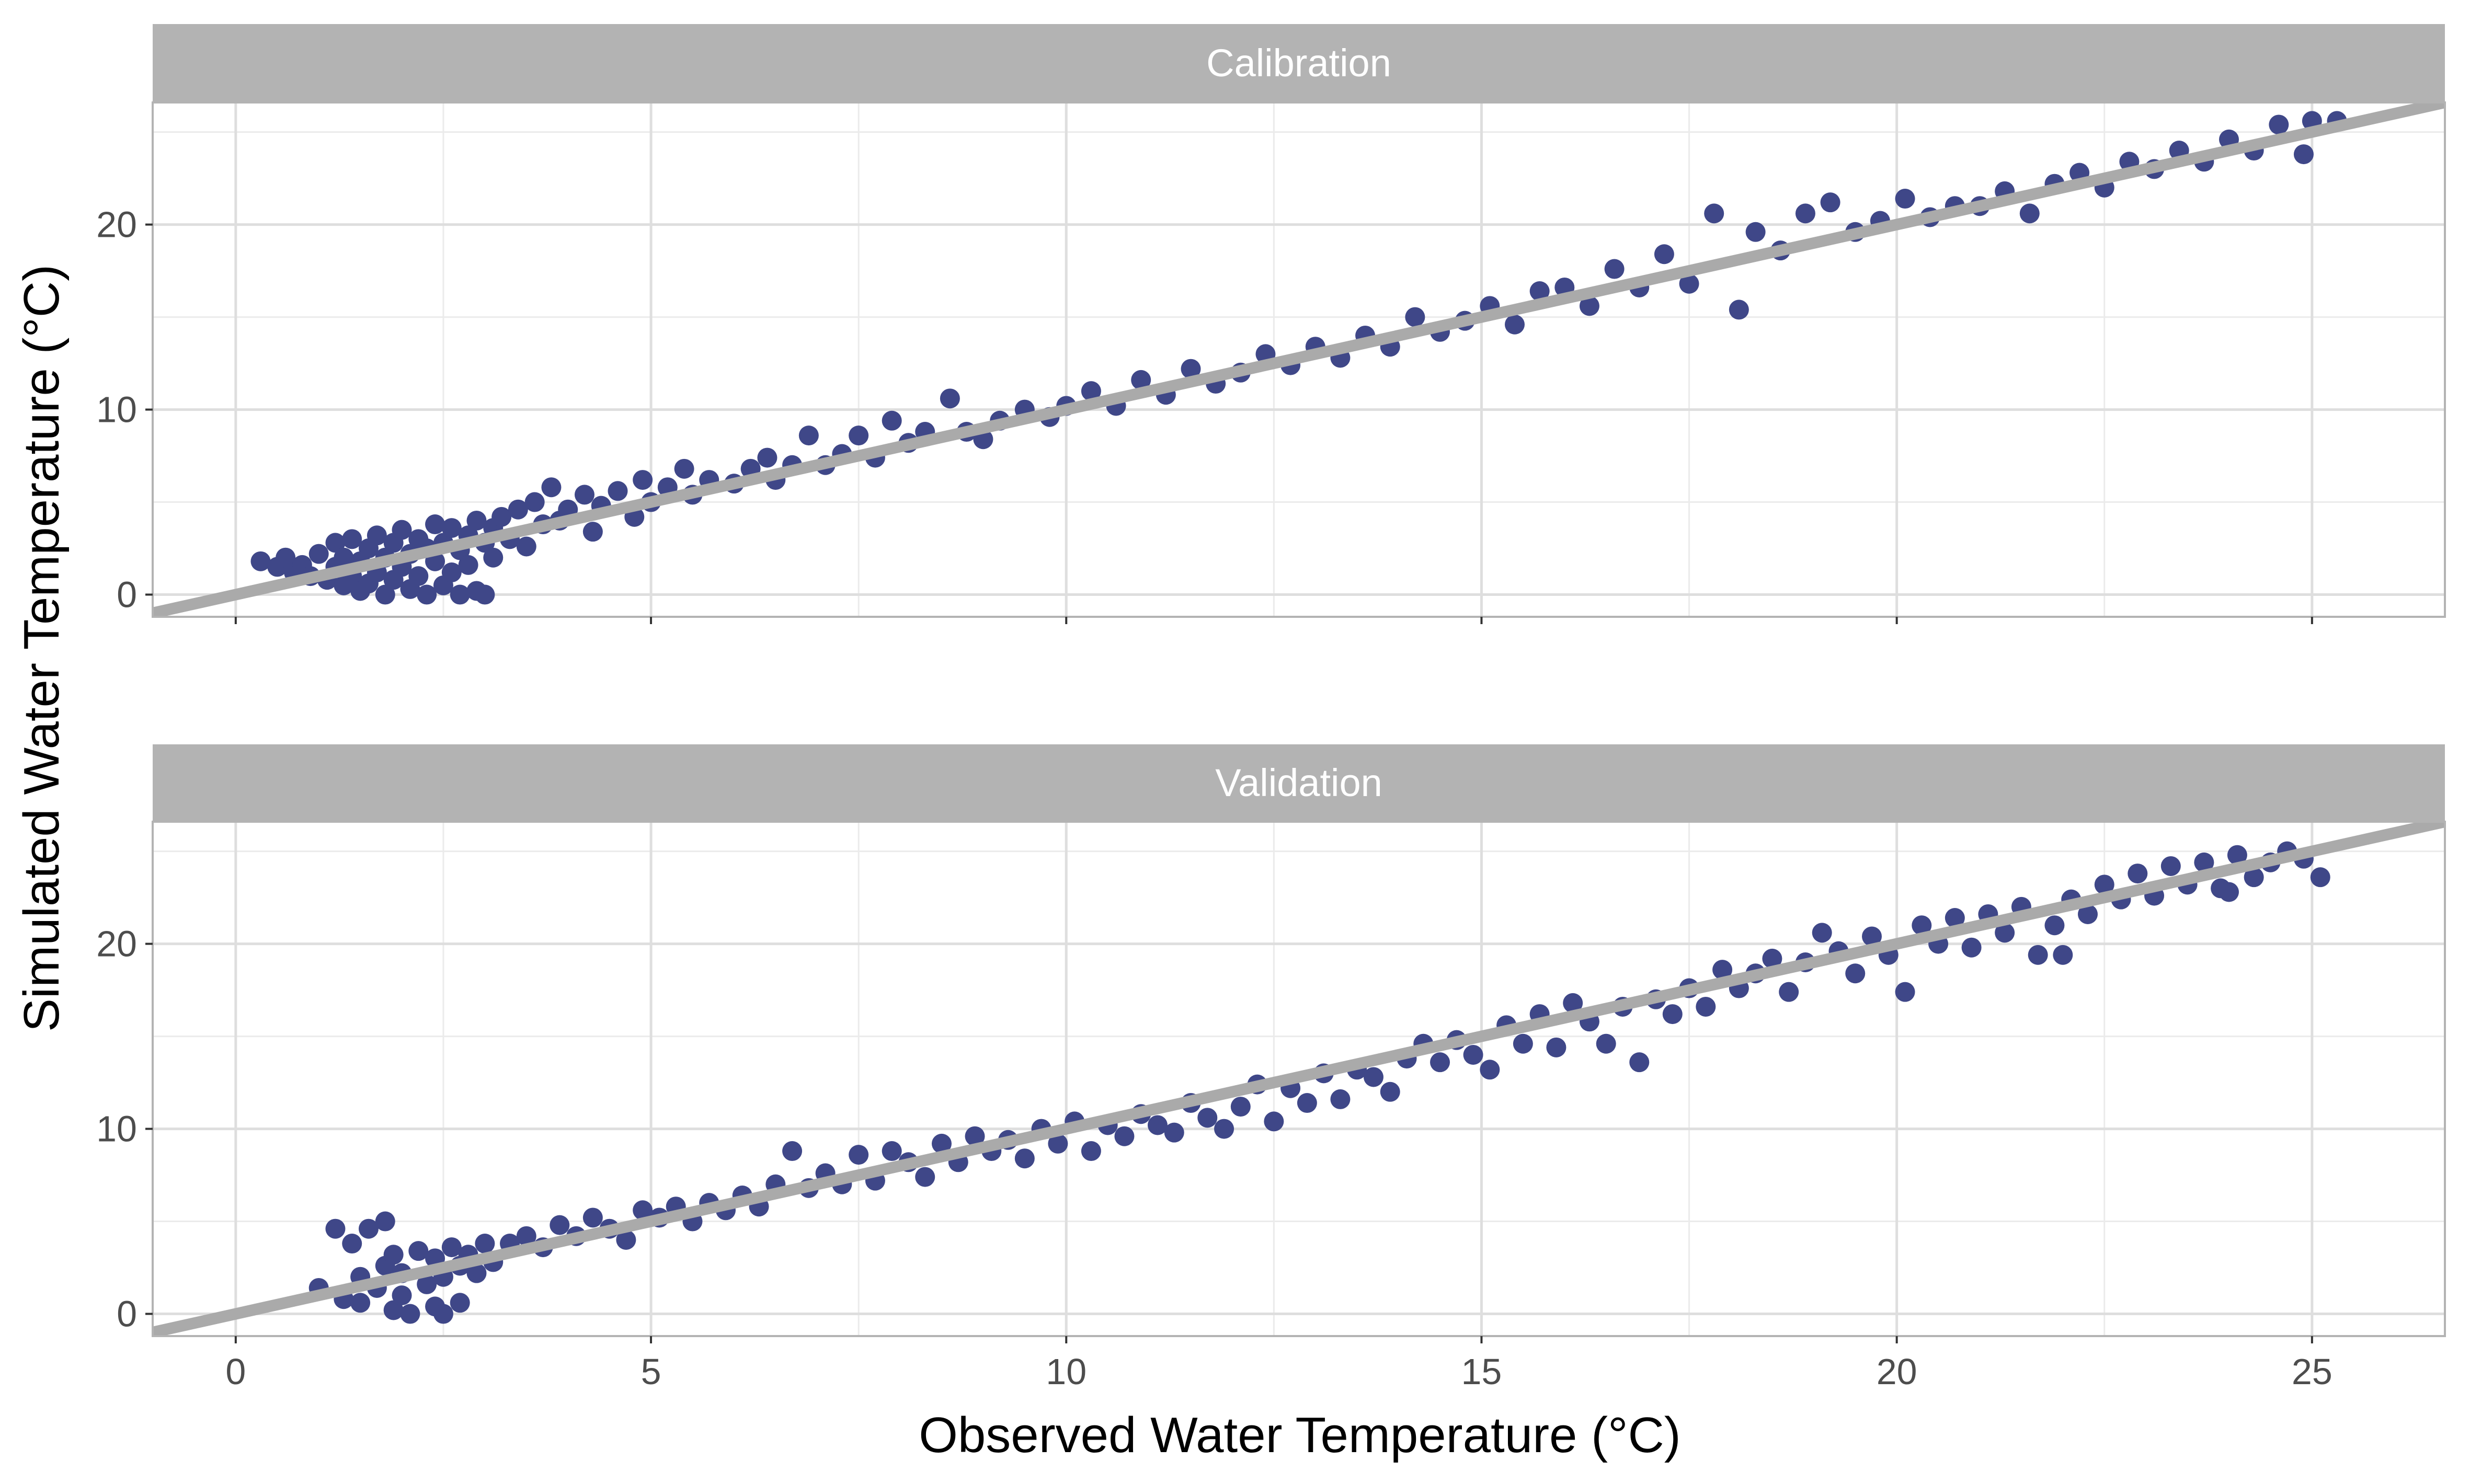  I want to click on y-tick-label: 20, so click(117, 944).